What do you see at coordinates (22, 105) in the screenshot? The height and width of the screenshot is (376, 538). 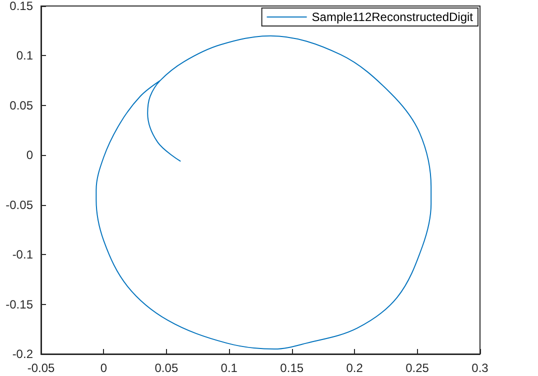 I see `y-tick-label: 0.05` at bounding box center [22, 105].